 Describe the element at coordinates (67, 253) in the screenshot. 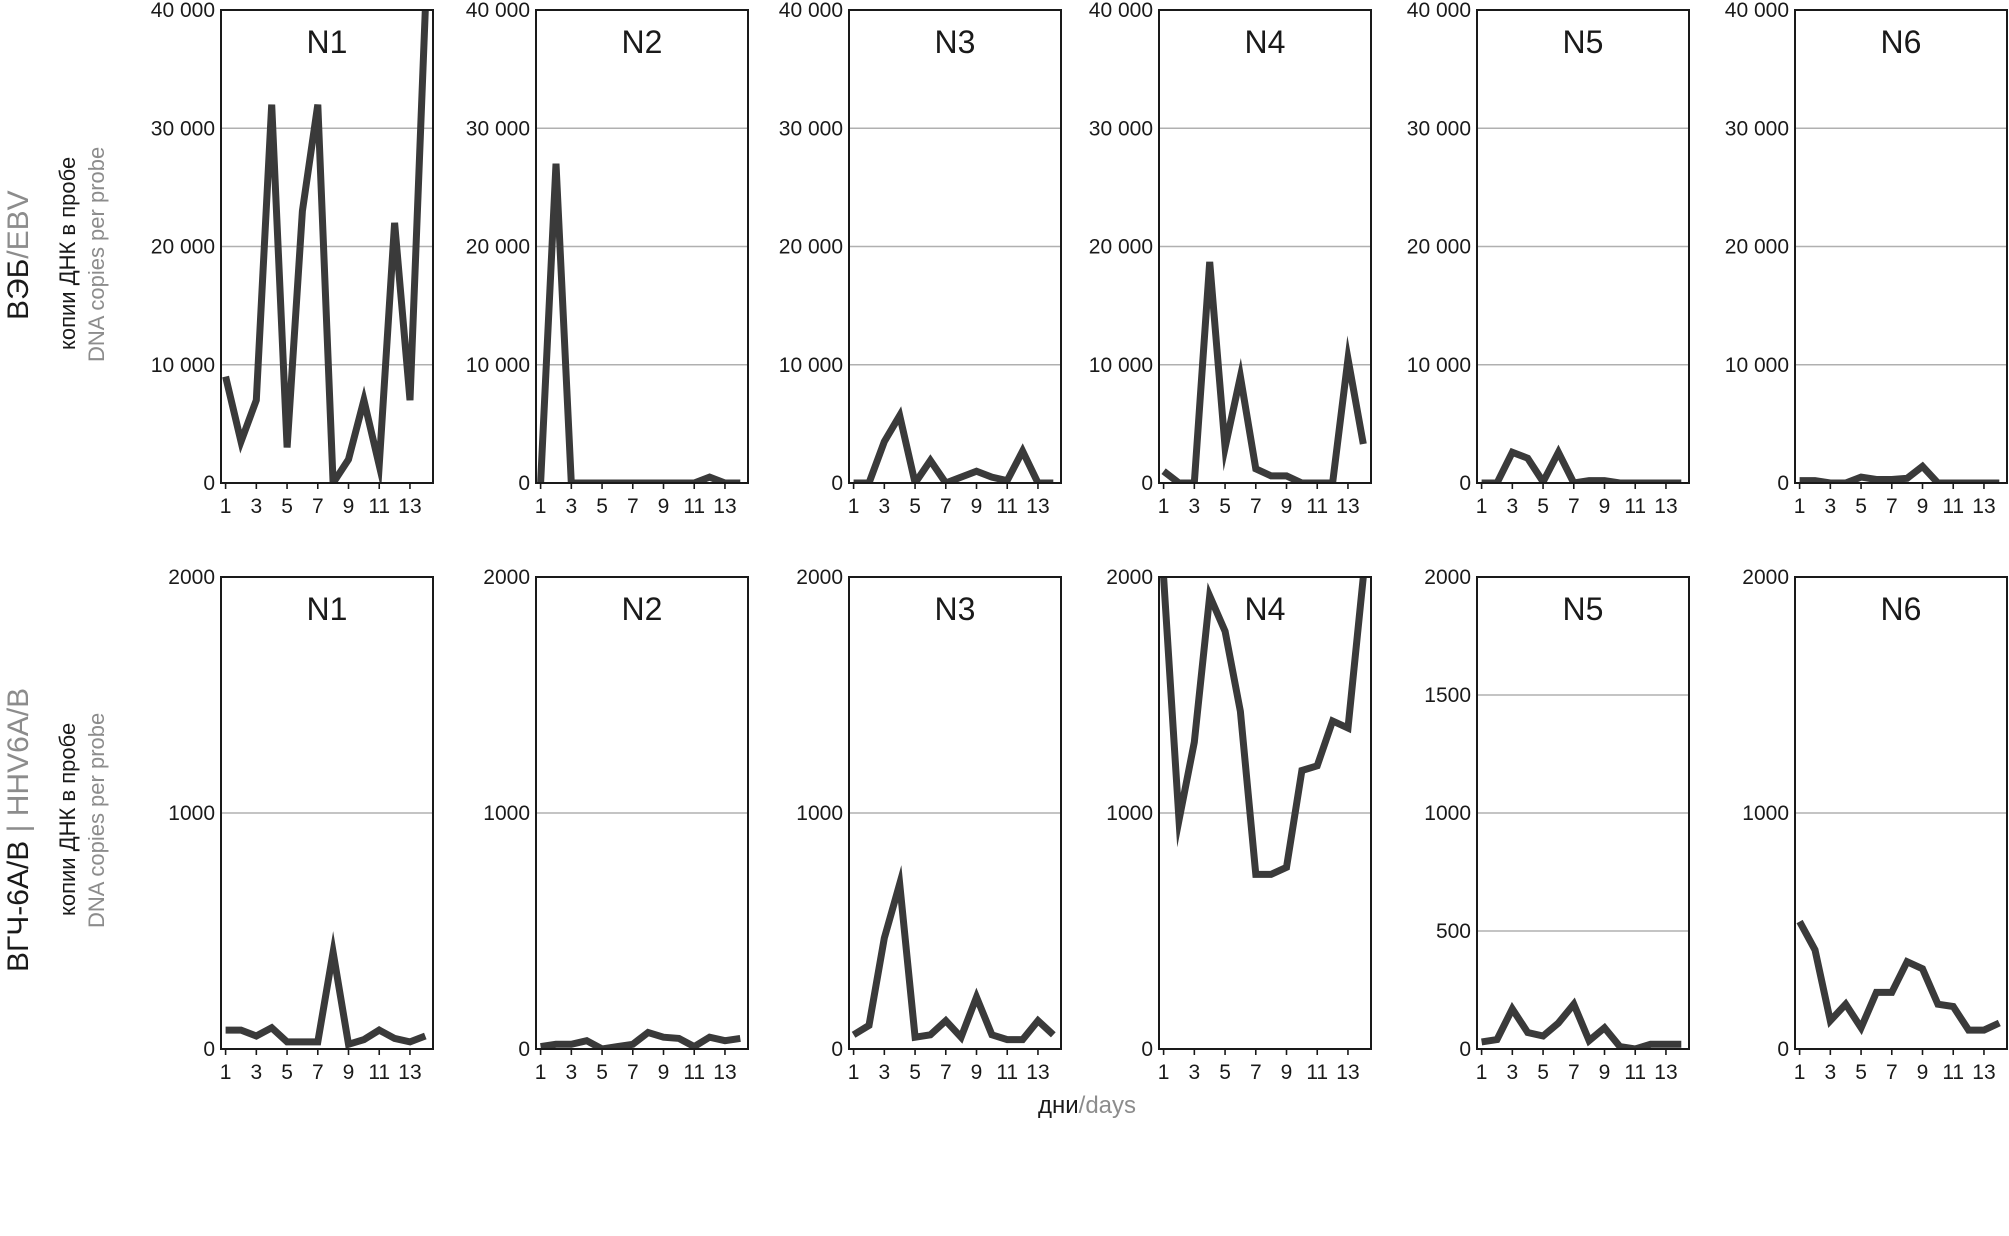

I see `row-1-ylabel-ru: копии ДНК в пробе` at that location.